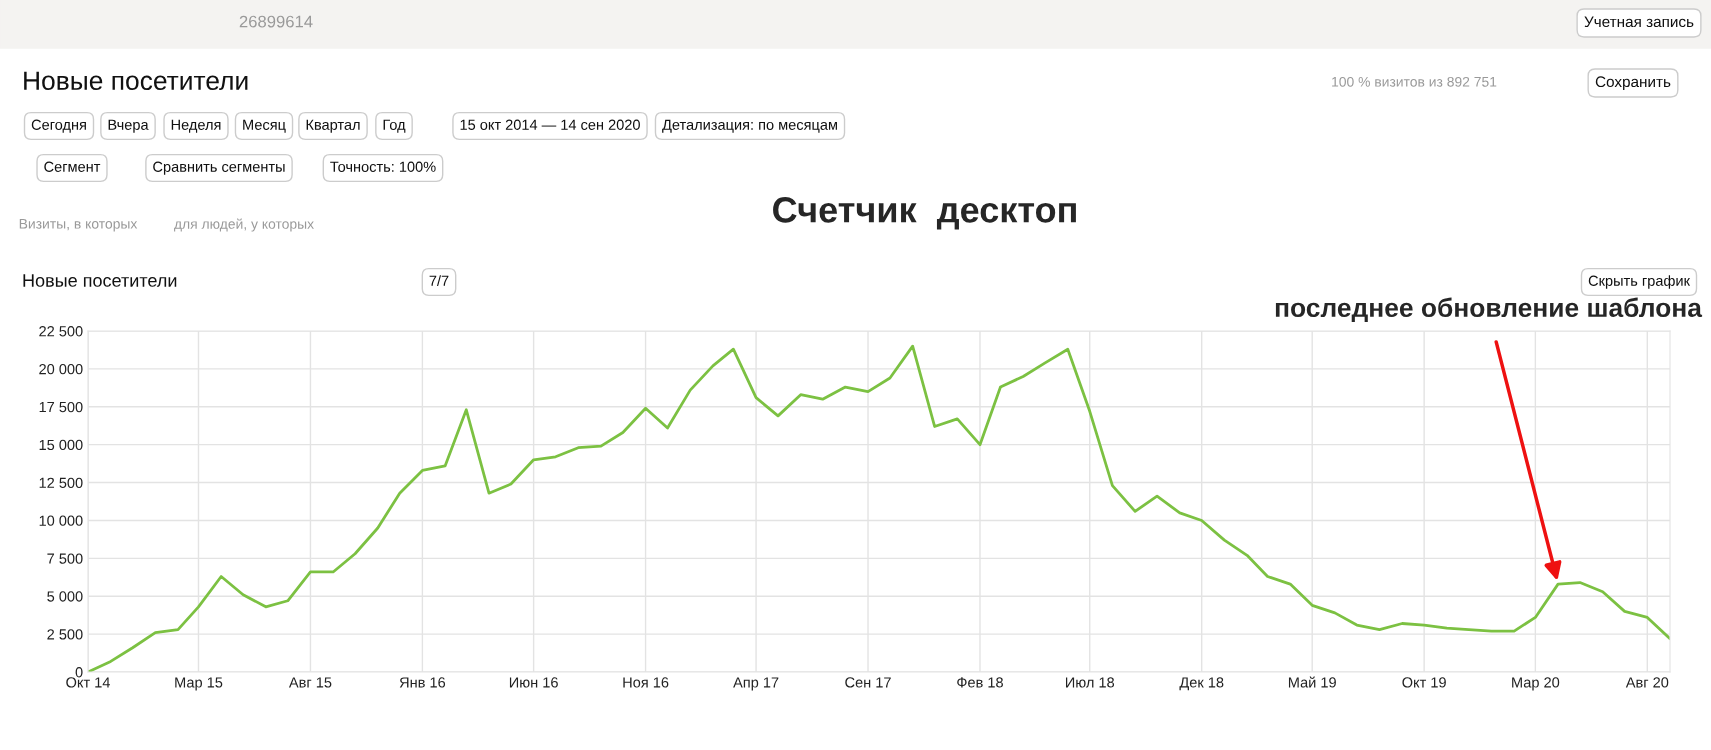  Describe the element at coordinates (196, 126) in the screenshot. I see `text: Неделя` at that location.